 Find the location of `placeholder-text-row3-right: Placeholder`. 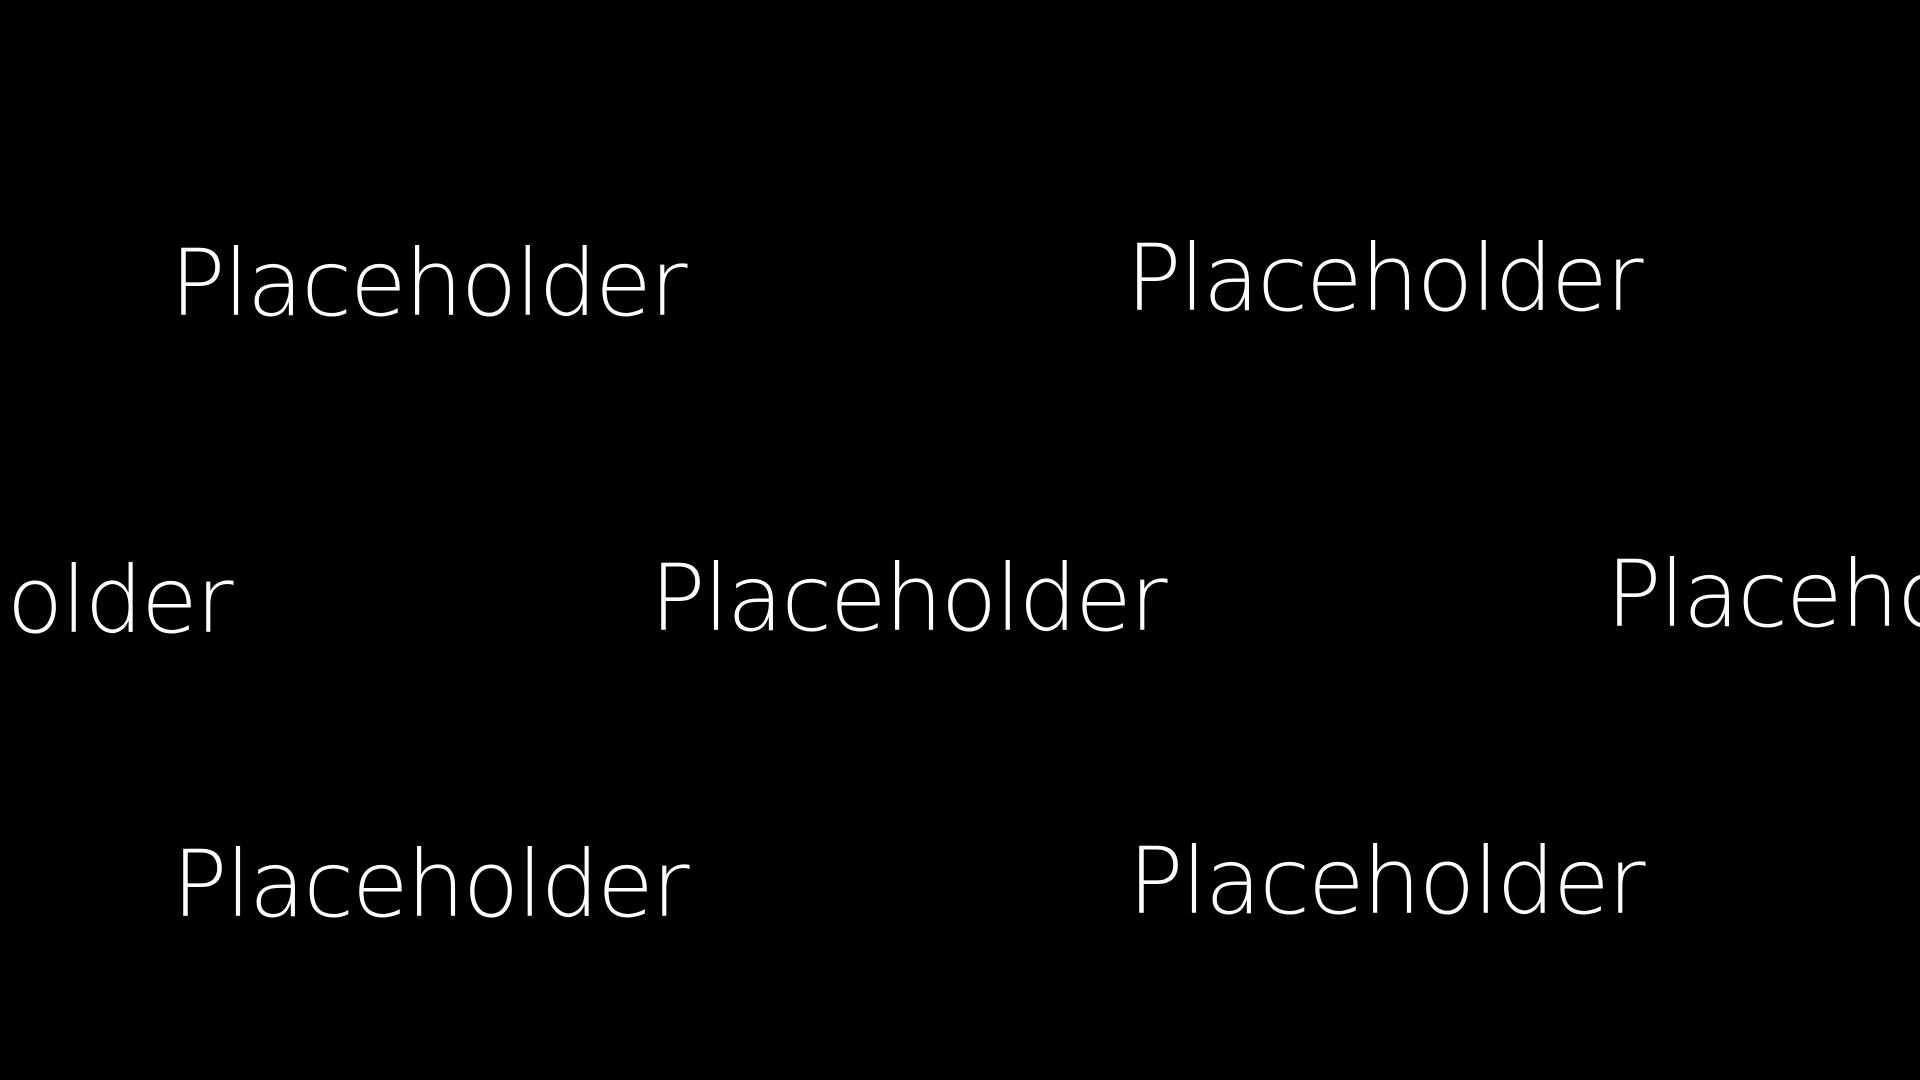

placeholder-text-row3-right: Placeholder is located at coordinates (1387, 881).